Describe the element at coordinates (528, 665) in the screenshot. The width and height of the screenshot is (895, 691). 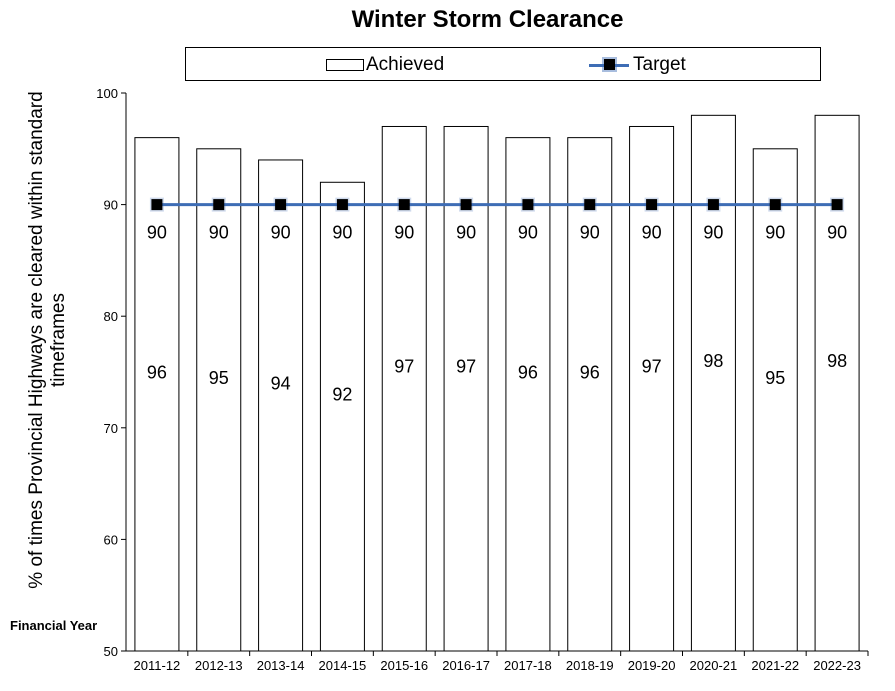
I see `x-tick-label: 2017-18` at that location.